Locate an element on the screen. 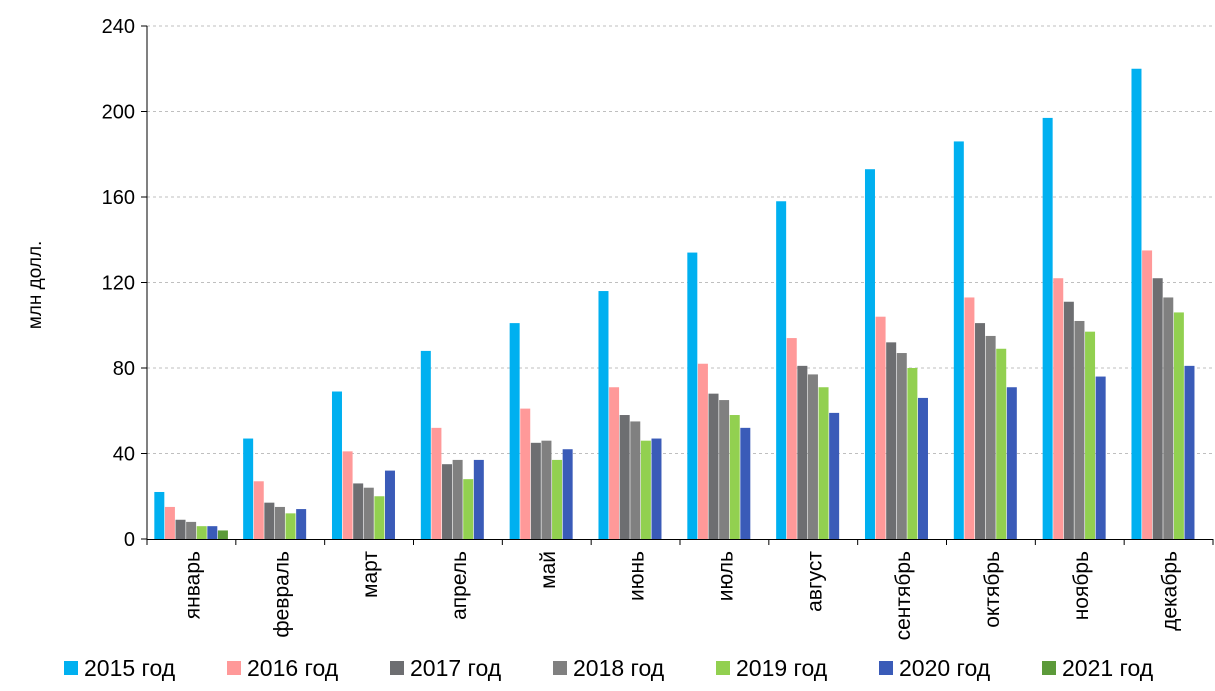  y-tick-label: 120 is located at coordinates (118, 284).